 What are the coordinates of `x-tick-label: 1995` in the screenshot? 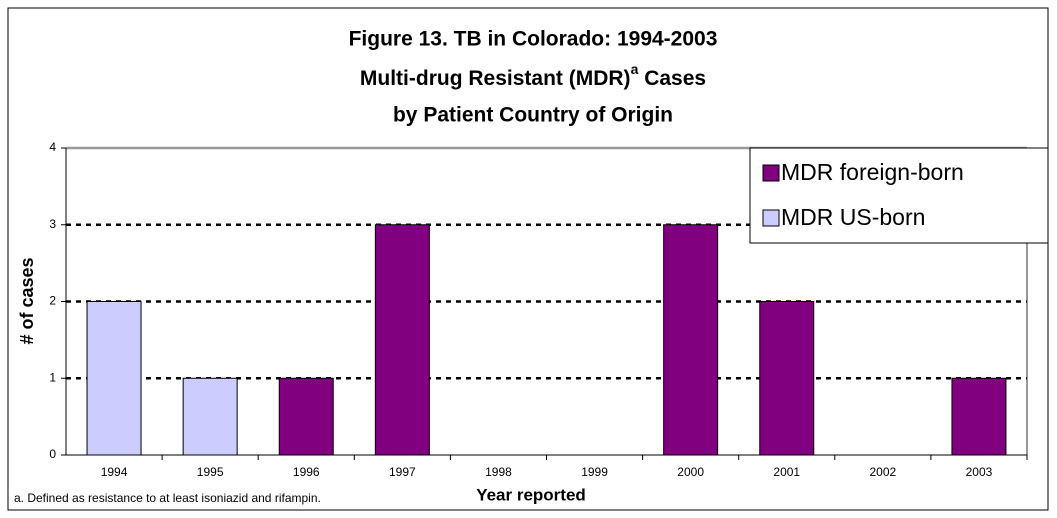 It's located at (210, 472).